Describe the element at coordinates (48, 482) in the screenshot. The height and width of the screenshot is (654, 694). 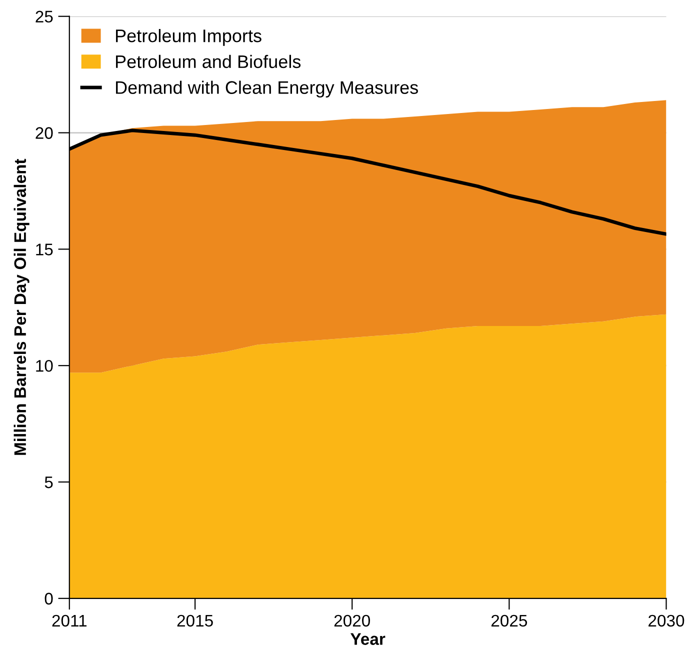
I see `y-tick-label: 5` at that location.